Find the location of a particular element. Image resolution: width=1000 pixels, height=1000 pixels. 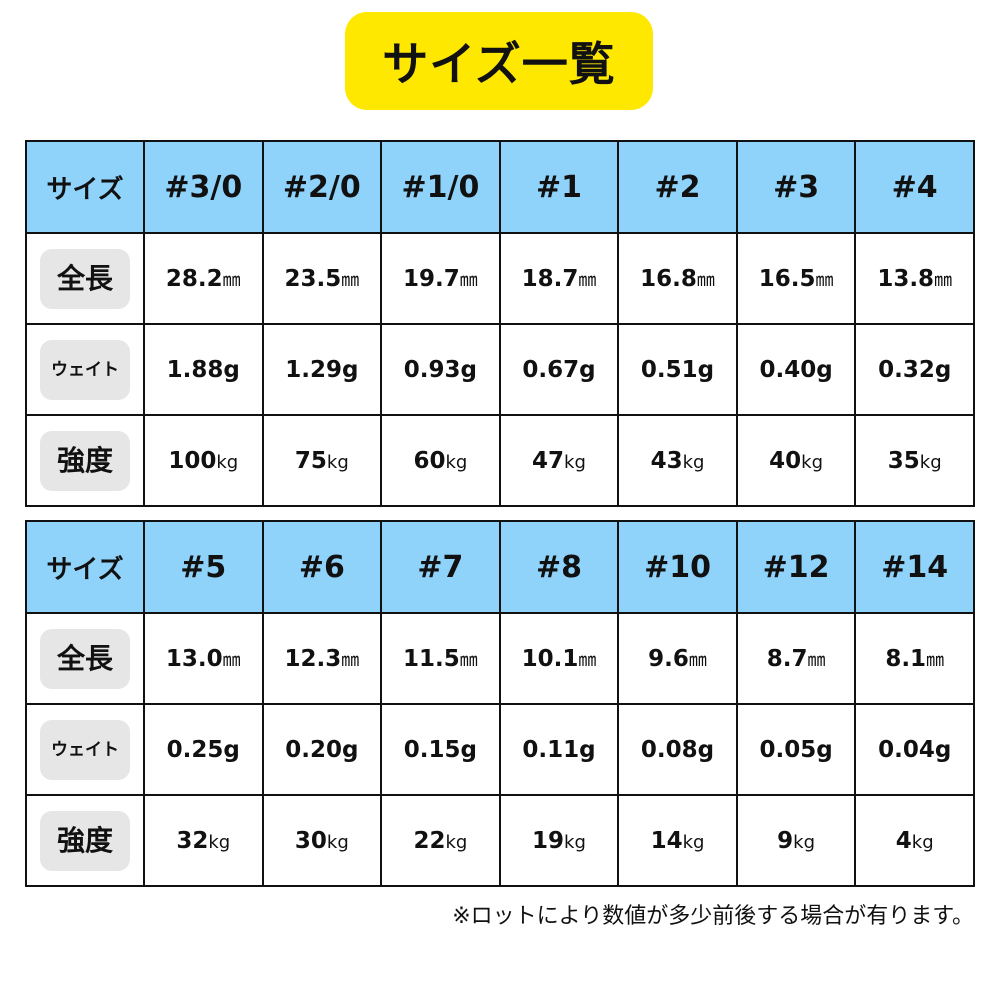

value: 9.6 is located at coordinates (668, 658).